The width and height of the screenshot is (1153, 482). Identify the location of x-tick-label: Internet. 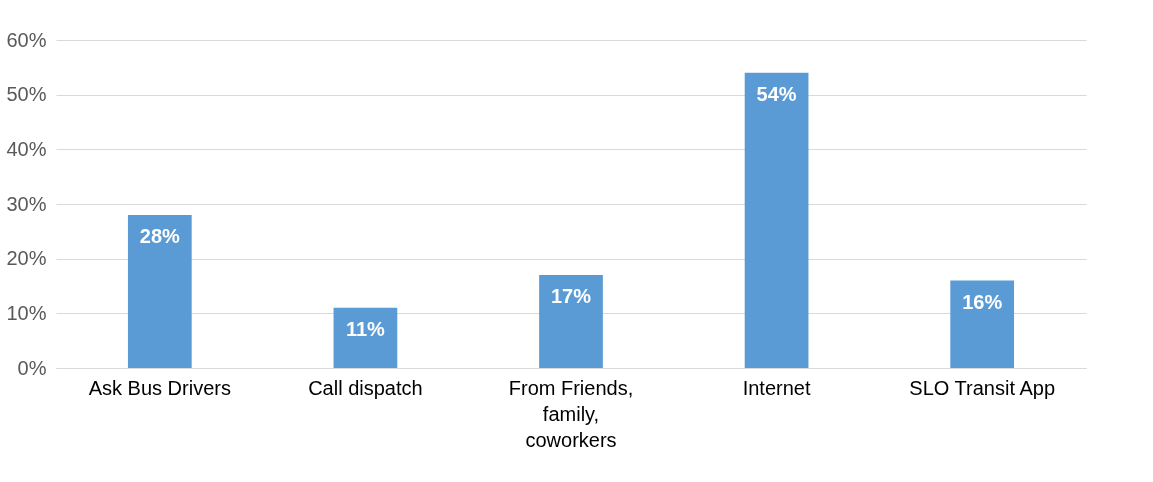
(776, 387).